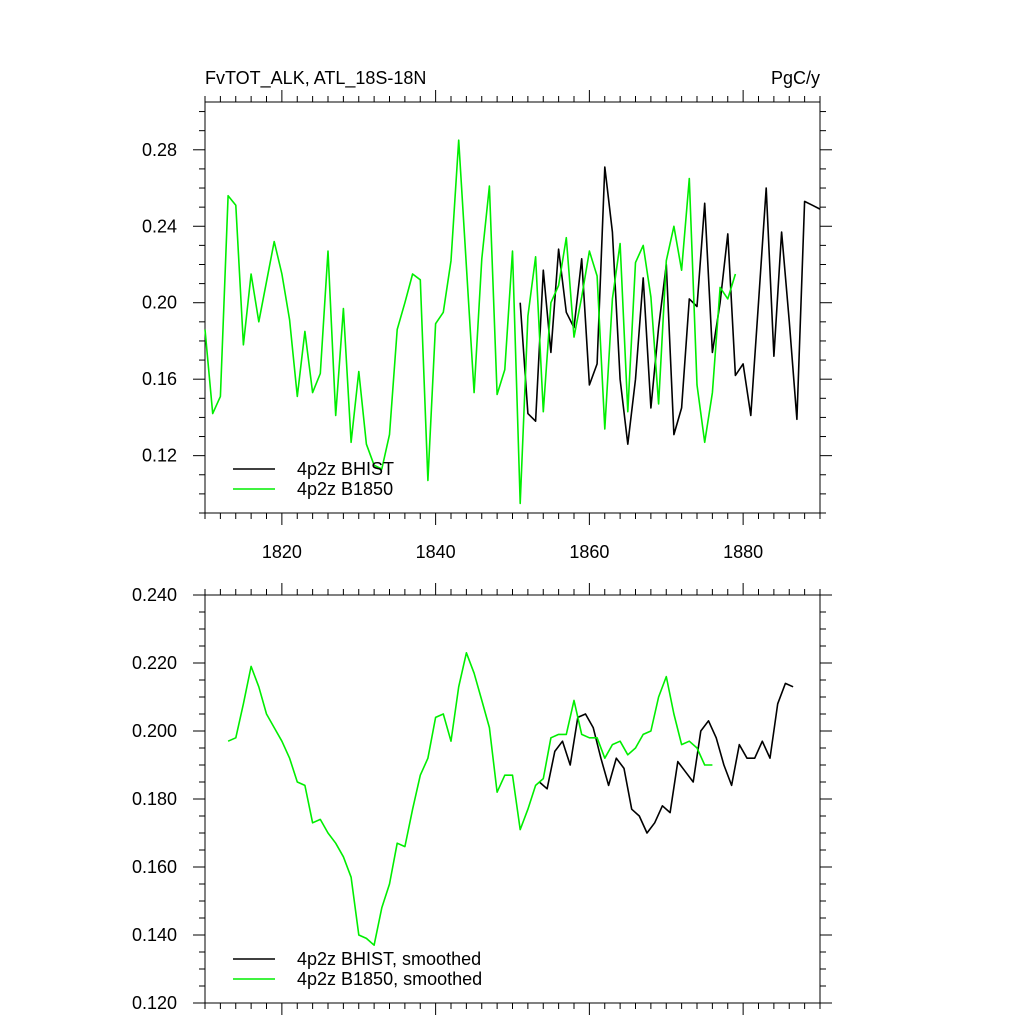 The width and height of the screenshot is (1024, 1029). Describe the element at coordinates (154, 1003) in the screenshot. I see `y-tick-label: 0.120` at that location.